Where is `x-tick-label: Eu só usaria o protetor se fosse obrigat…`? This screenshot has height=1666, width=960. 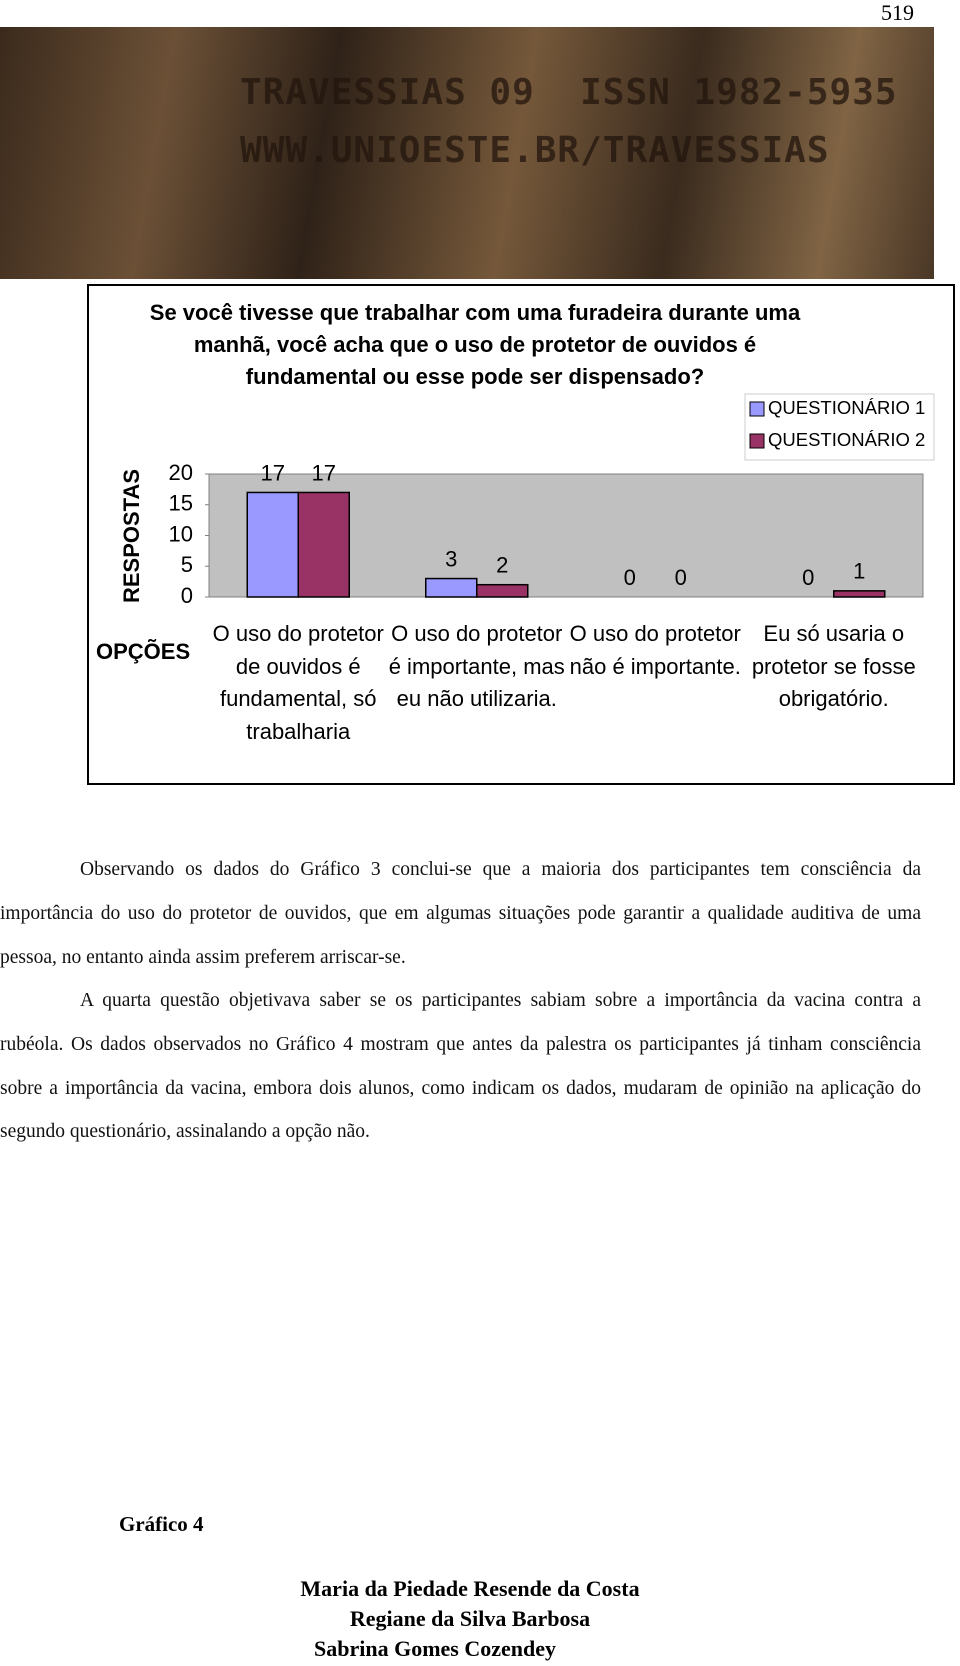
x-tick-label: Eu só usaria o protetor se fosse obrigat… is located at coordinates (833, 666).